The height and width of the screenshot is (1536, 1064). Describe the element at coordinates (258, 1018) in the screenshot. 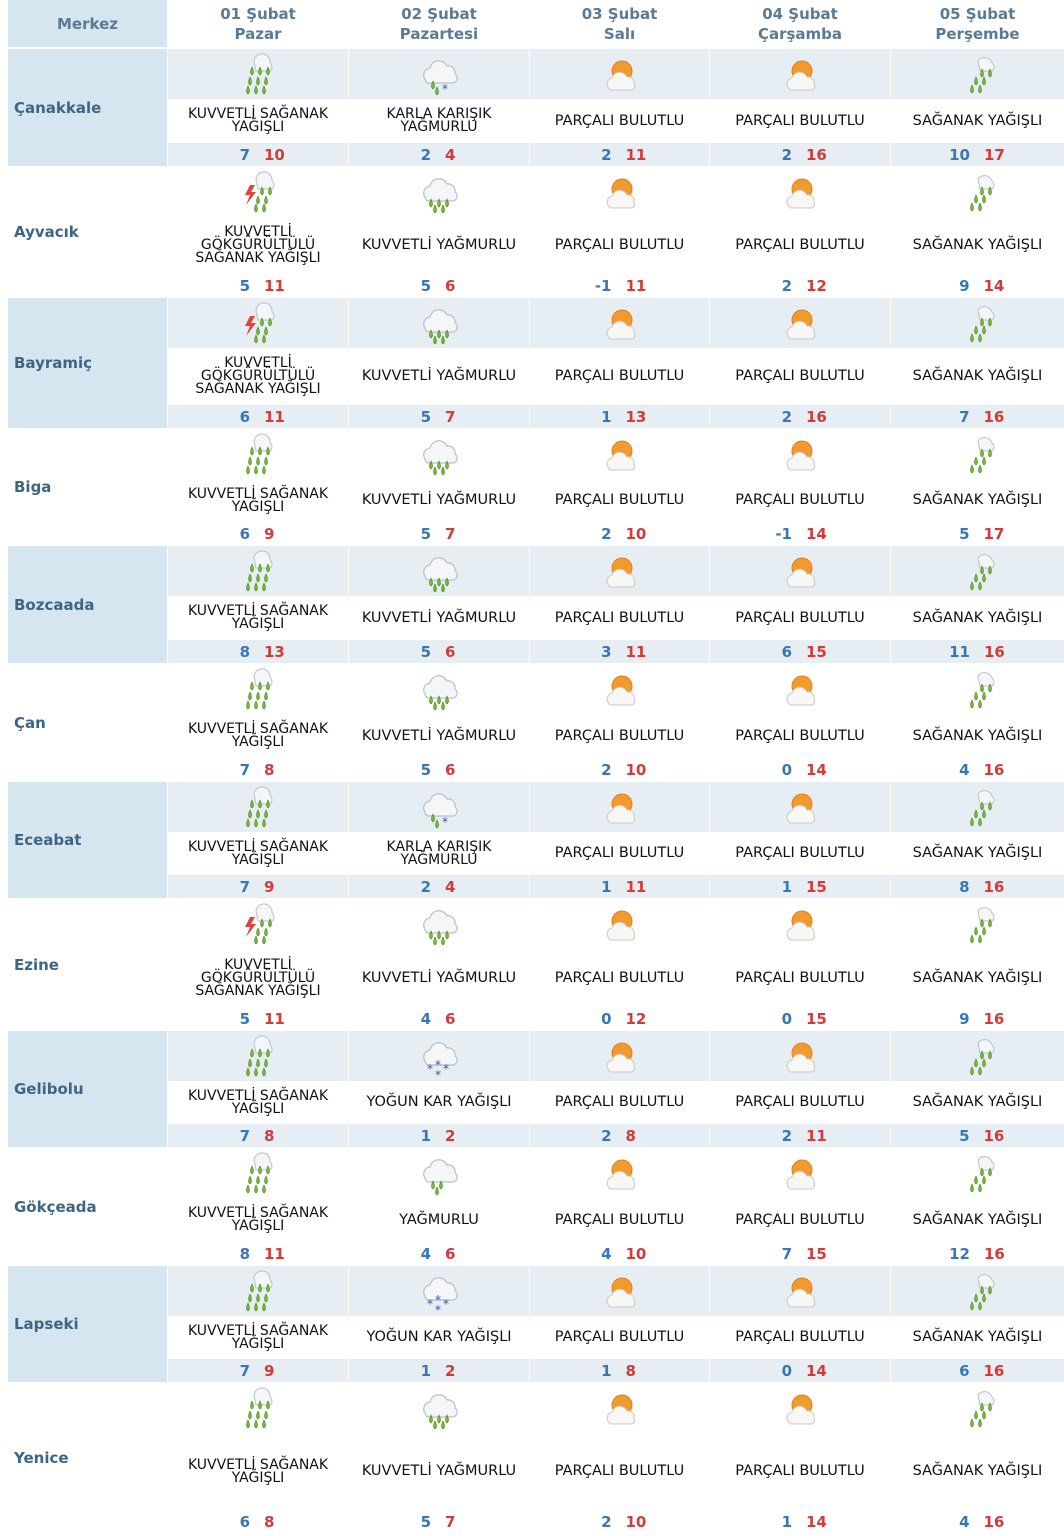

I see `temperature-strip: 5 11` at that location.